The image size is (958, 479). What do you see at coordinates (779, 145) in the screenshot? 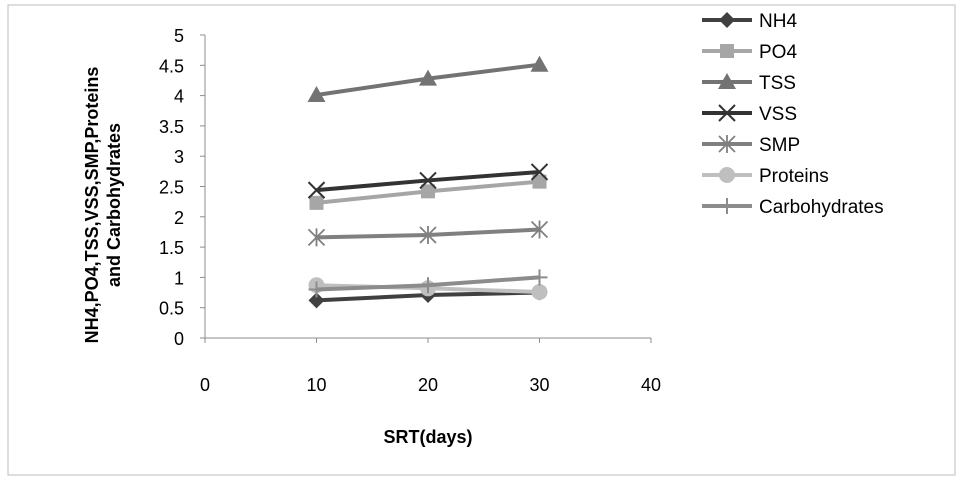
I see `legend-label-smp: SMP` at bounding box center [779, 145].